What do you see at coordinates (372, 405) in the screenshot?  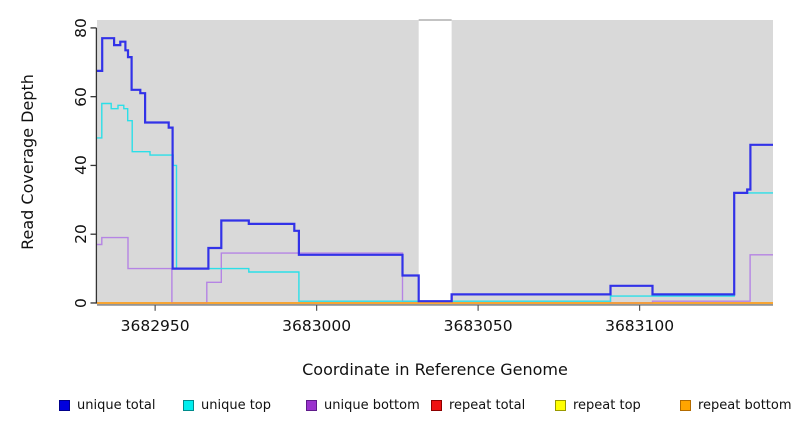 I see `legend-label-unique-bottom: unique bottom` at bounding box center [372, 405].